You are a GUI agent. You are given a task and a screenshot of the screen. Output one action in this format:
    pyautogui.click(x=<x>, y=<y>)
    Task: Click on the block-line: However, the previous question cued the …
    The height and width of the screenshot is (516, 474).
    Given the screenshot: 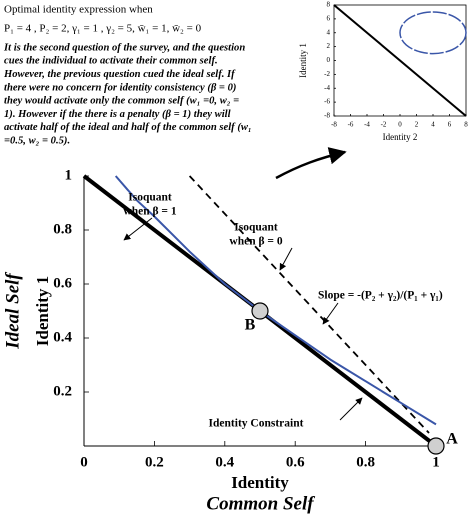 What is the action you would take?
    pyautogui.click(x=119, y=74)
    